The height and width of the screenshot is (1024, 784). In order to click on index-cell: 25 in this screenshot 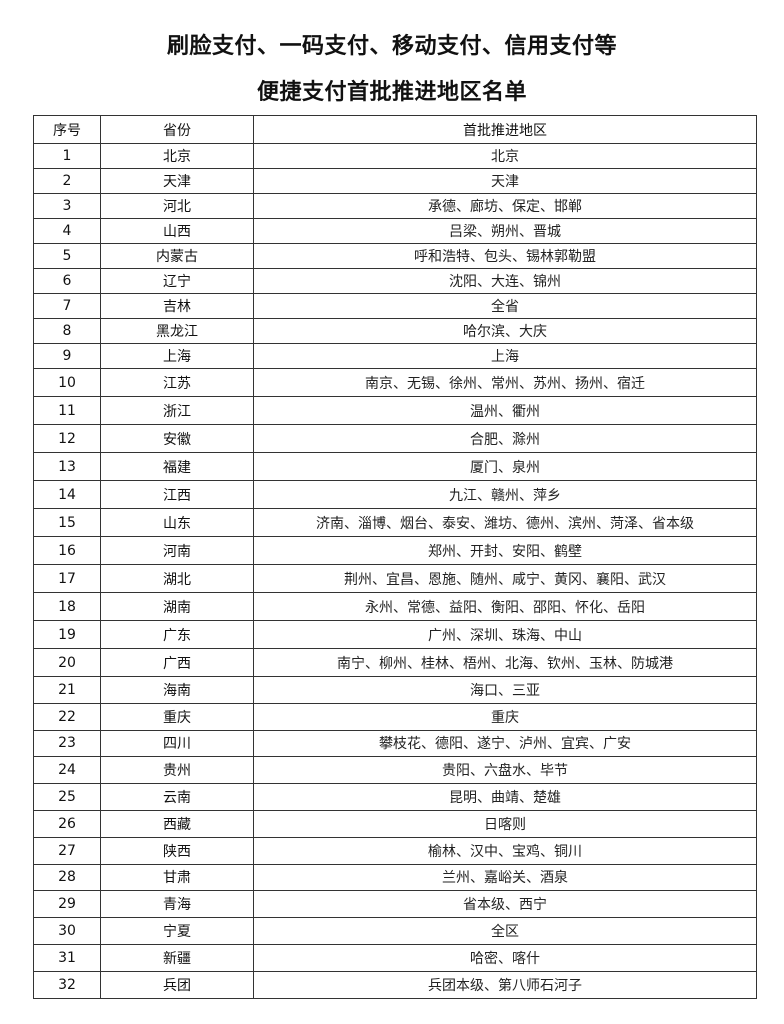, I will do `click(67, 797)`.